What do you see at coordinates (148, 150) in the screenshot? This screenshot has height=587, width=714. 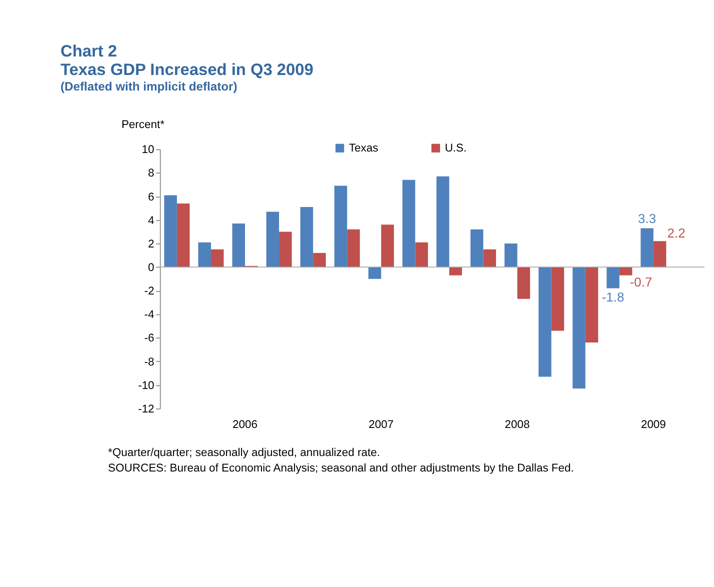 I see `y-tick-label: 10` at bounding box center [148, 150].